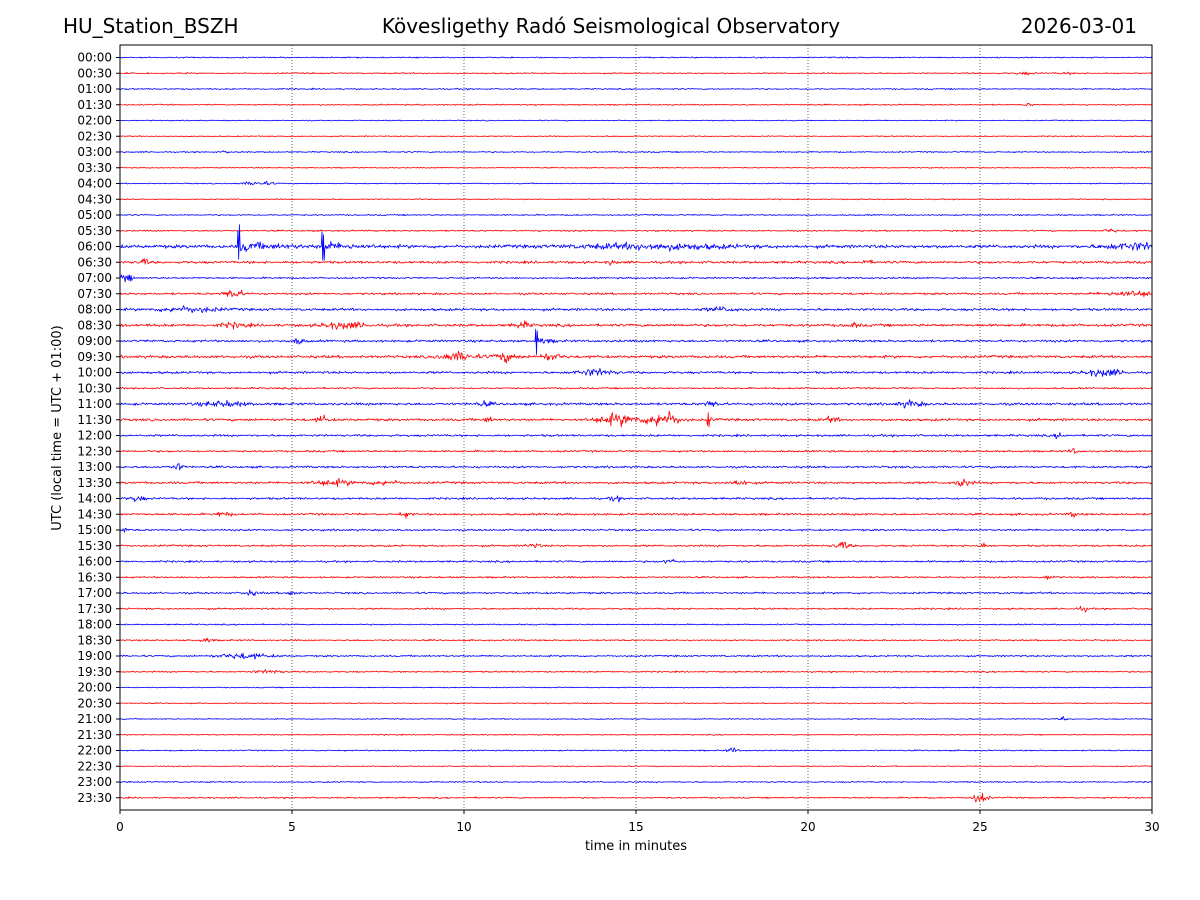 The image size is (1200, 900). What do you see at coordinates (94, 247) in the screenshot?
I see `y-tick-label: 06:00` at bounding box center [94, 247].